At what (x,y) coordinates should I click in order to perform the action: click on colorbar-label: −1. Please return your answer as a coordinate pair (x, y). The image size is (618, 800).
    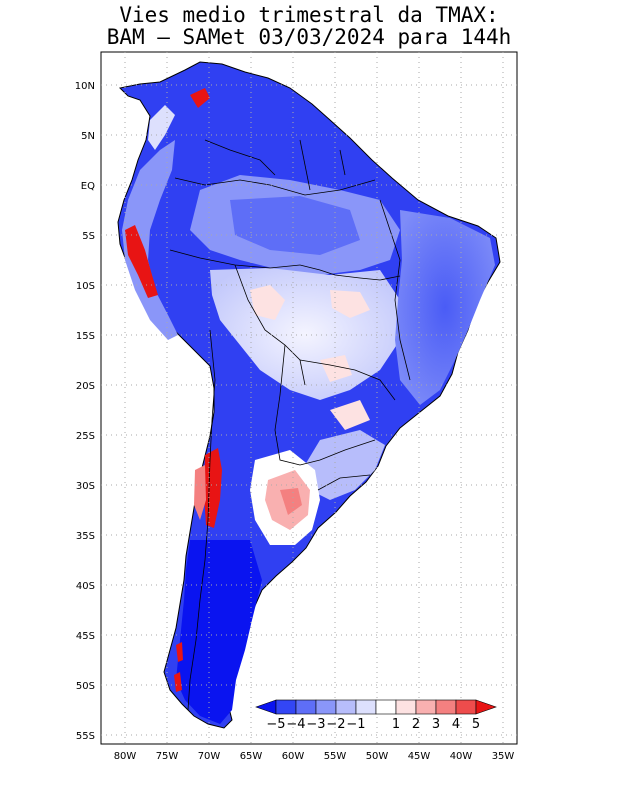
    Looking at the image, I should click on (355, 724).